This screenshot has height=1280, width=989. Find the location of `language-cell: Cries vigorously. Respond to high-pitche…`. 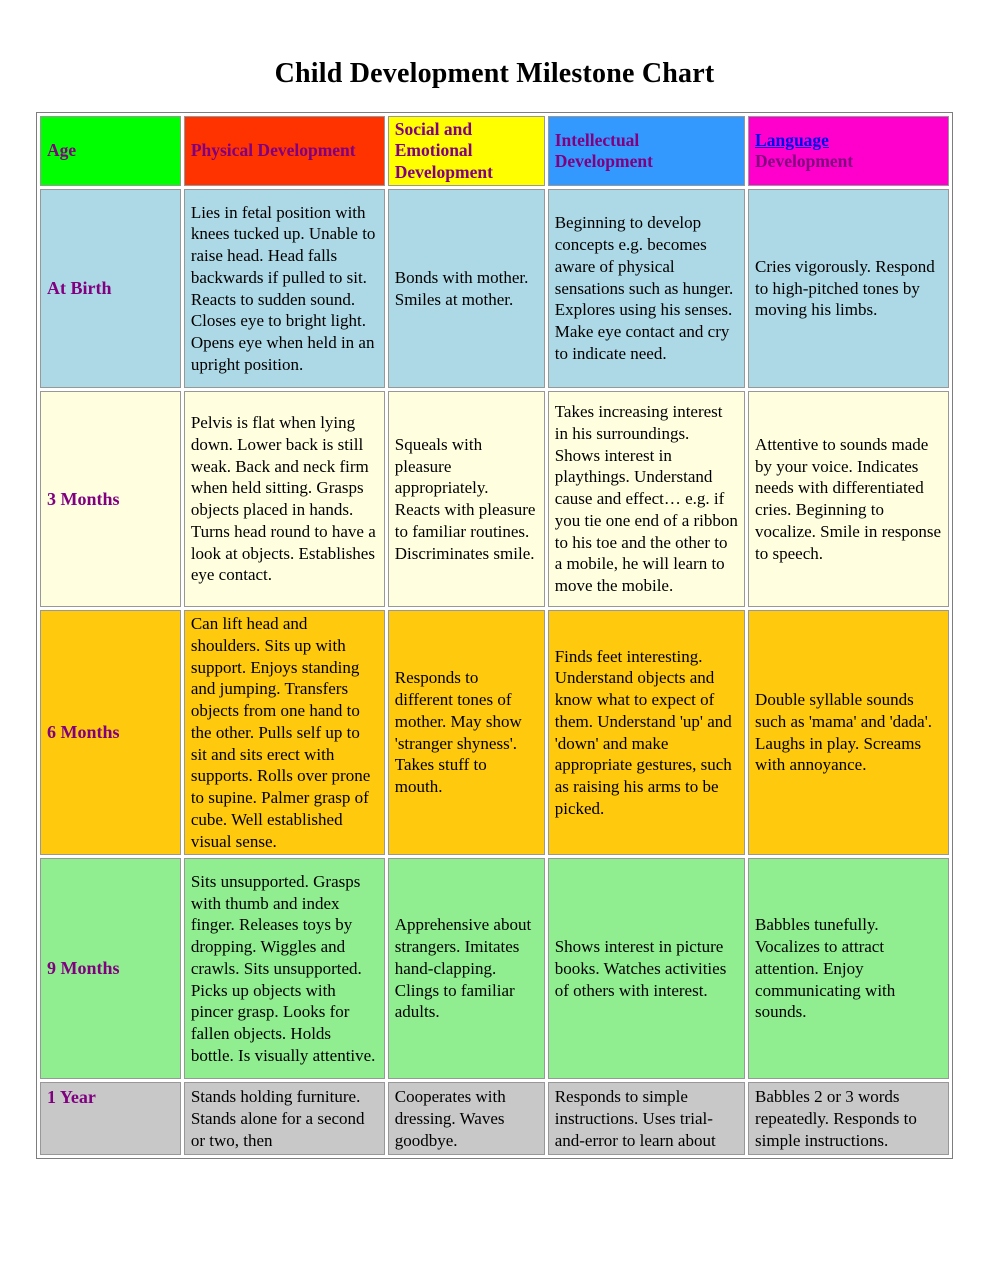

language-cell: Cries vigorously. Respond to high-pitche… is located at coordinates (848, 289).